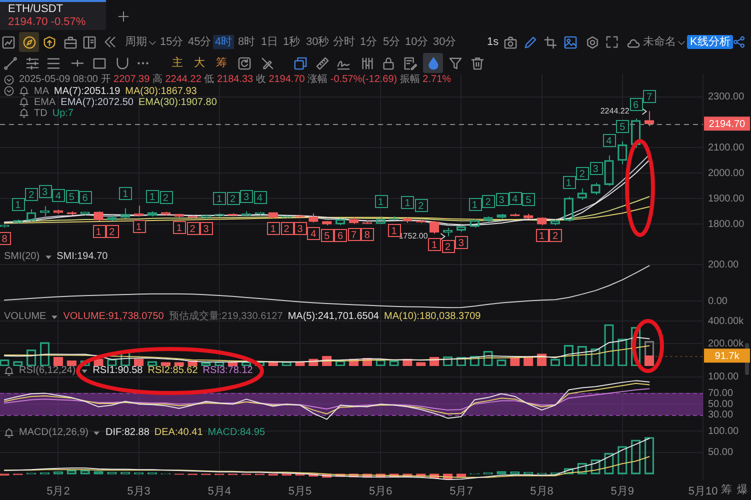 Image resolution: width=751 pixels, height=500 pixels. Describe the element at coordinates (225, 317) in the screenshot. I see `text: 预估成交量:219,330.6127` at that location.